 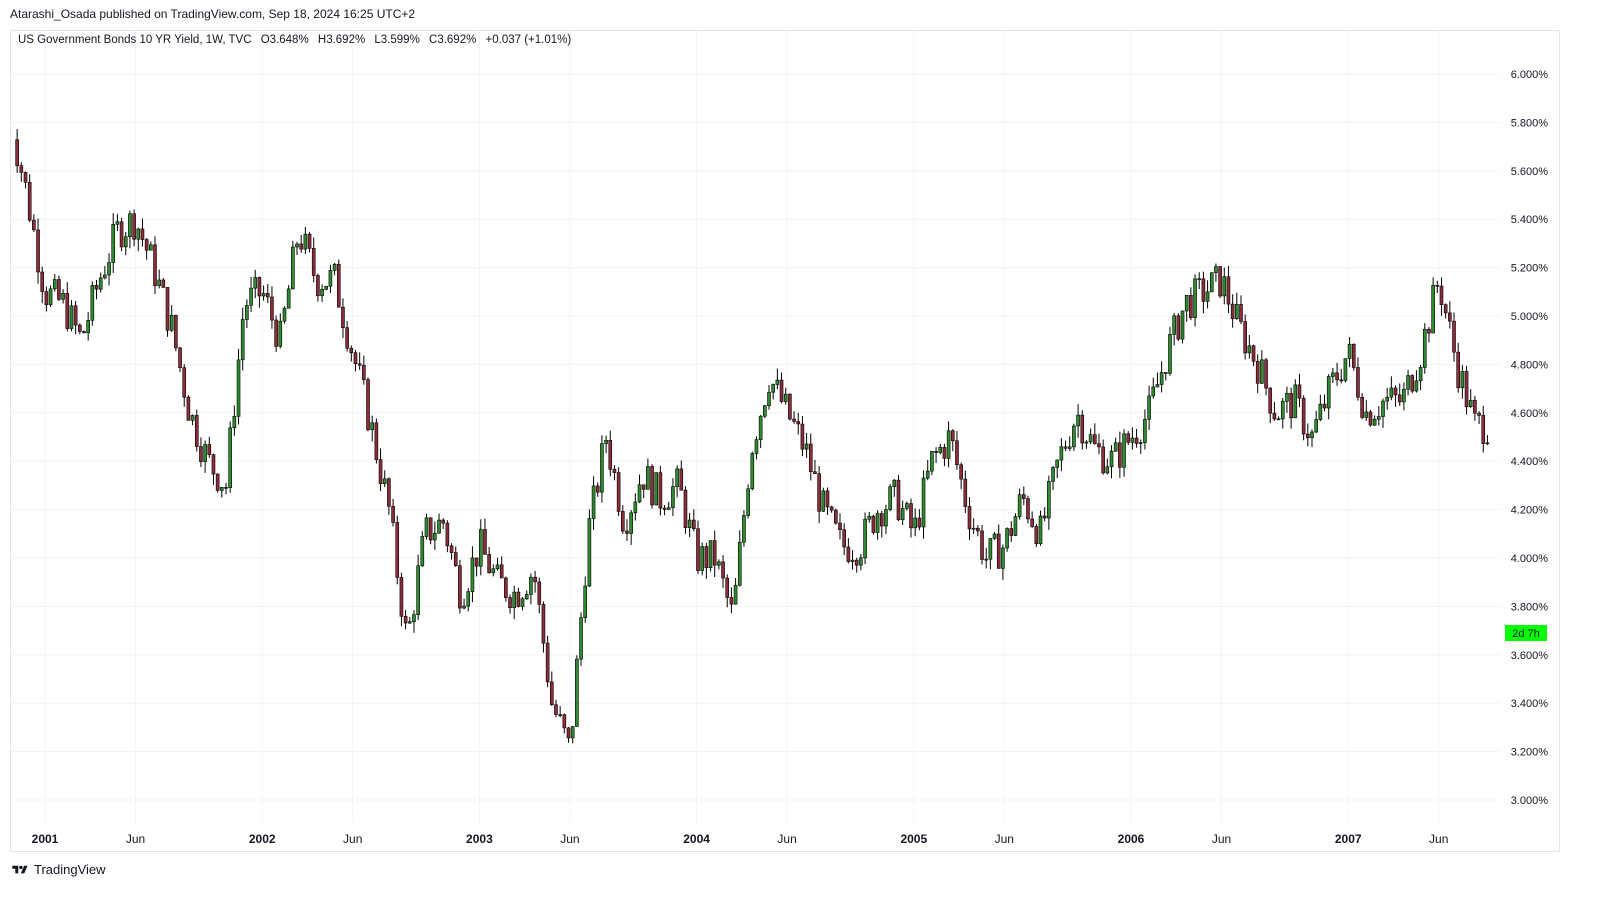 What do you see at coordinates (1530, 269) in the screenshot?
I see `price-tick-label: 5.200%` at bounding box center [1530, 269].